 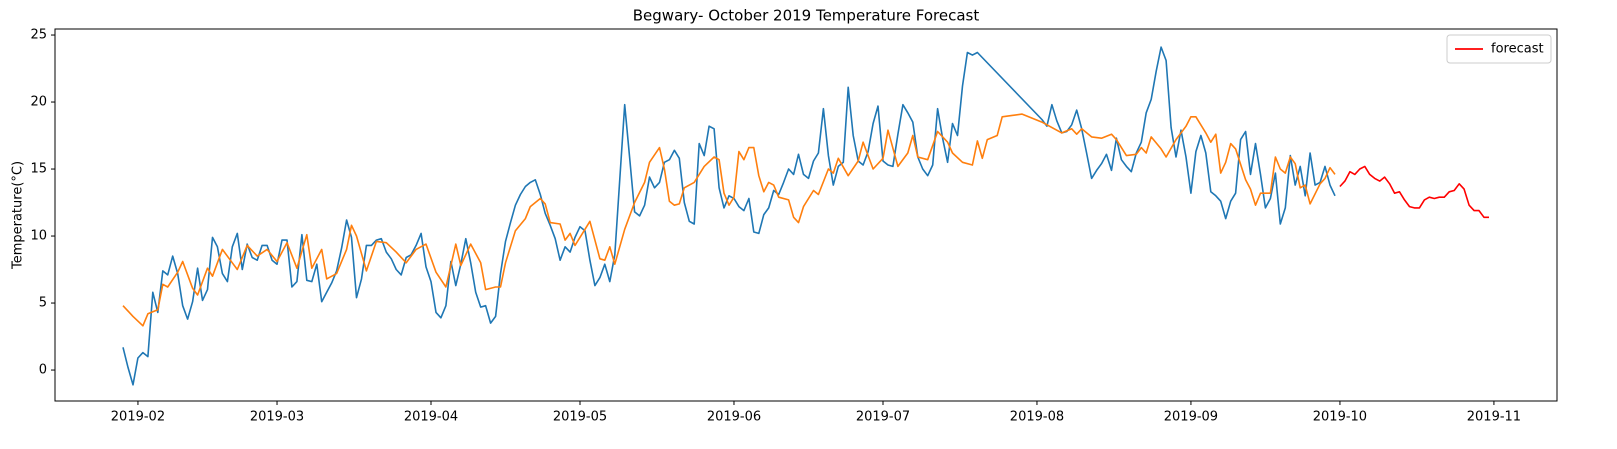 What do you see at coordinates (1191, 417) in the screenshot?
I see `x-tick-label: 2019-09` at bounding box center [1191, 417].